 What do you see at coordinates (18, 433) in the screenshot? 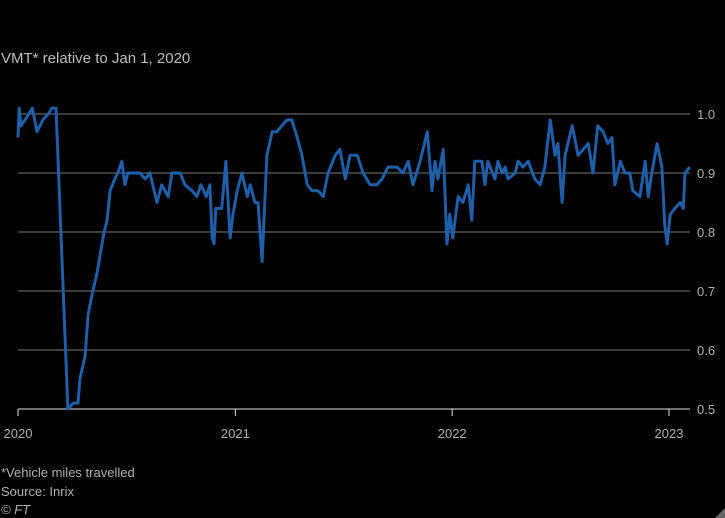
I see `x-tick-label: 2020` at bounding box center [18, 433].